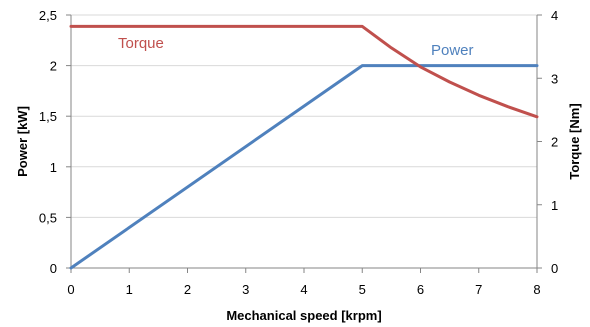  I want to click on y-axis-right-title: Torque [Nm], so click(574, 141).